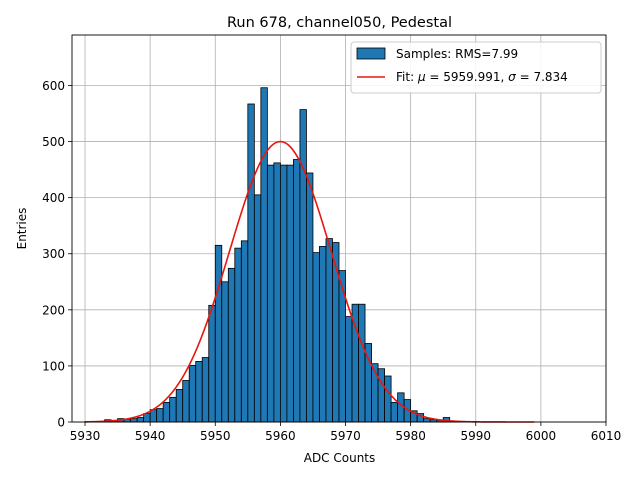 The image size is (640, 480). Describe the element at coordinates (53, 254) in the screenshot. I see `y-tick-label: 300` at that location.